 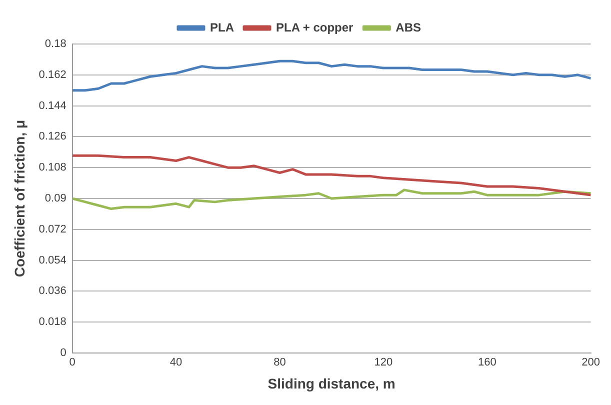 What do you see at coordinates (176, 362) in the screenshot?
I see `x-tick-label: 40` at bounding box center [176, 362].